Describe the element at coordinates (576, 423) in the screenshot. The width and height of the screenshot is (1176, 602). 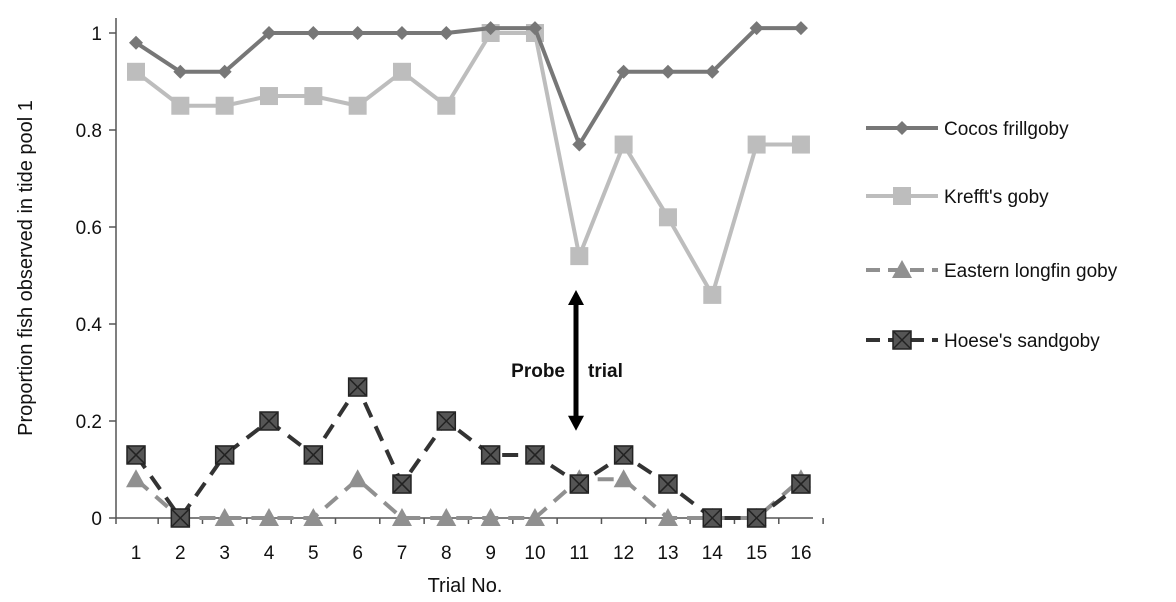
I see `probe-arrow-head-down` at that location.